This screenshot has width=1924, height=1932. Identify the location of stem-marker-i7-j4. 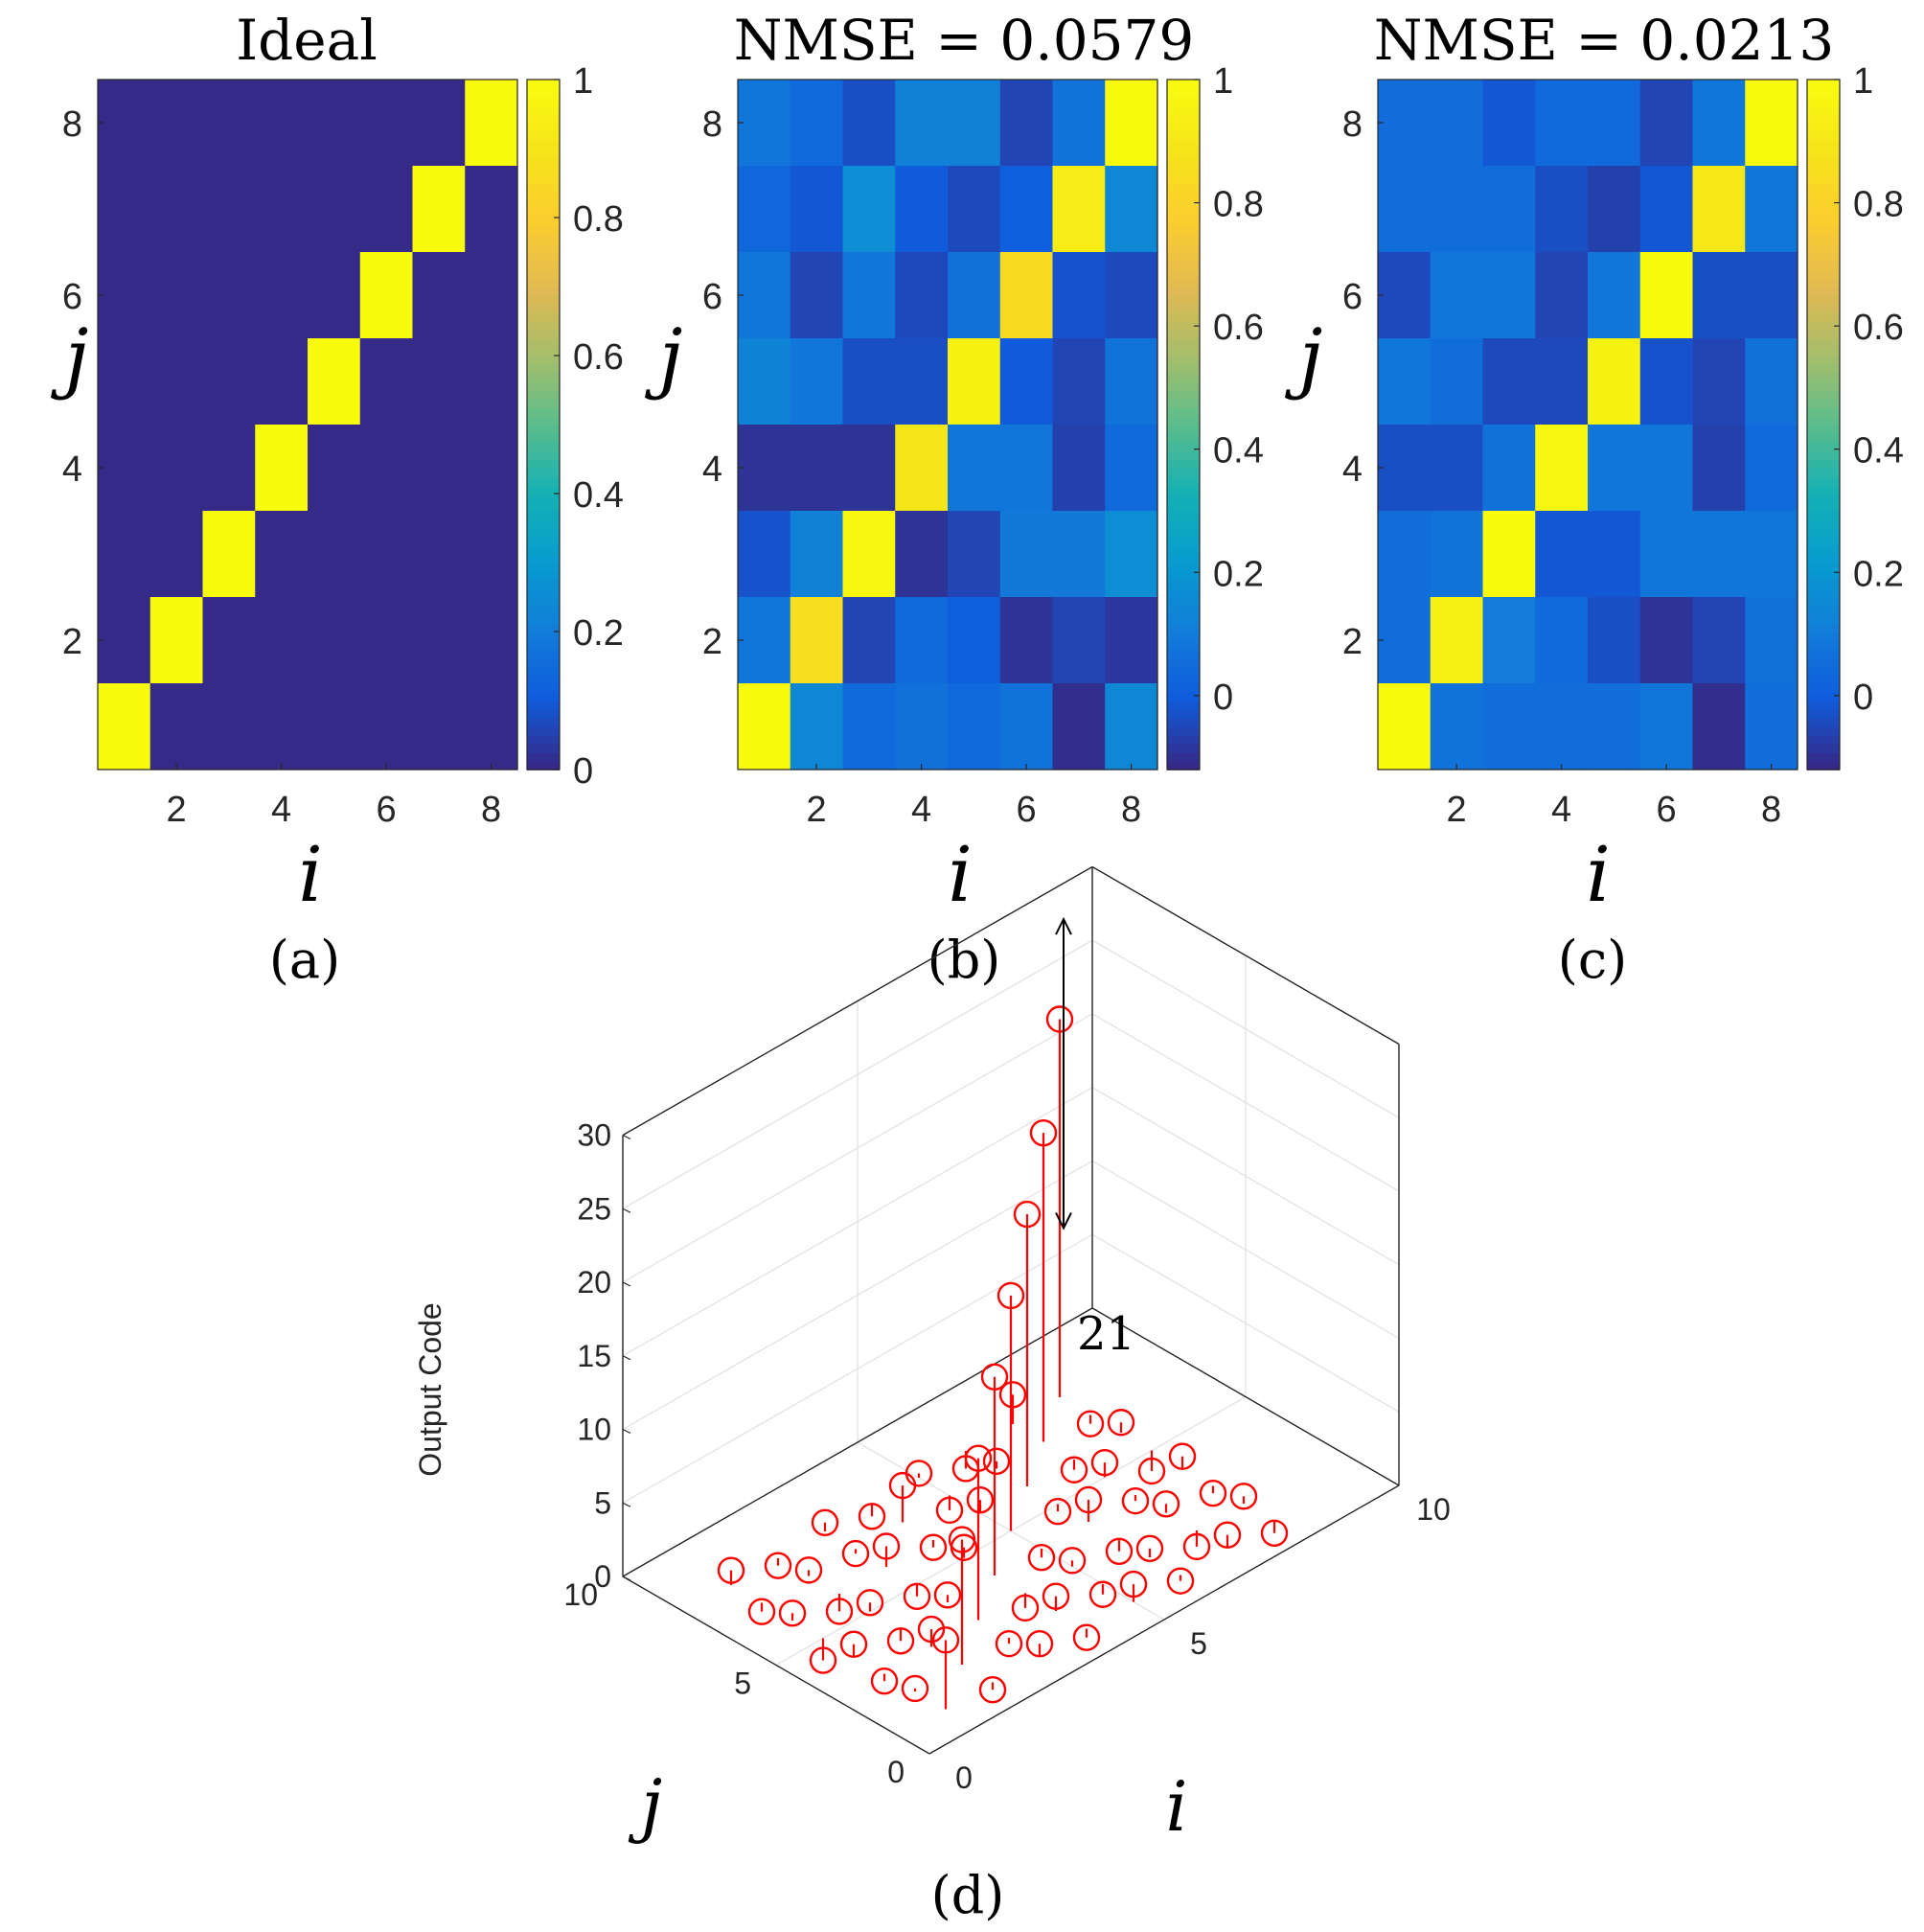
(1135, 1500).